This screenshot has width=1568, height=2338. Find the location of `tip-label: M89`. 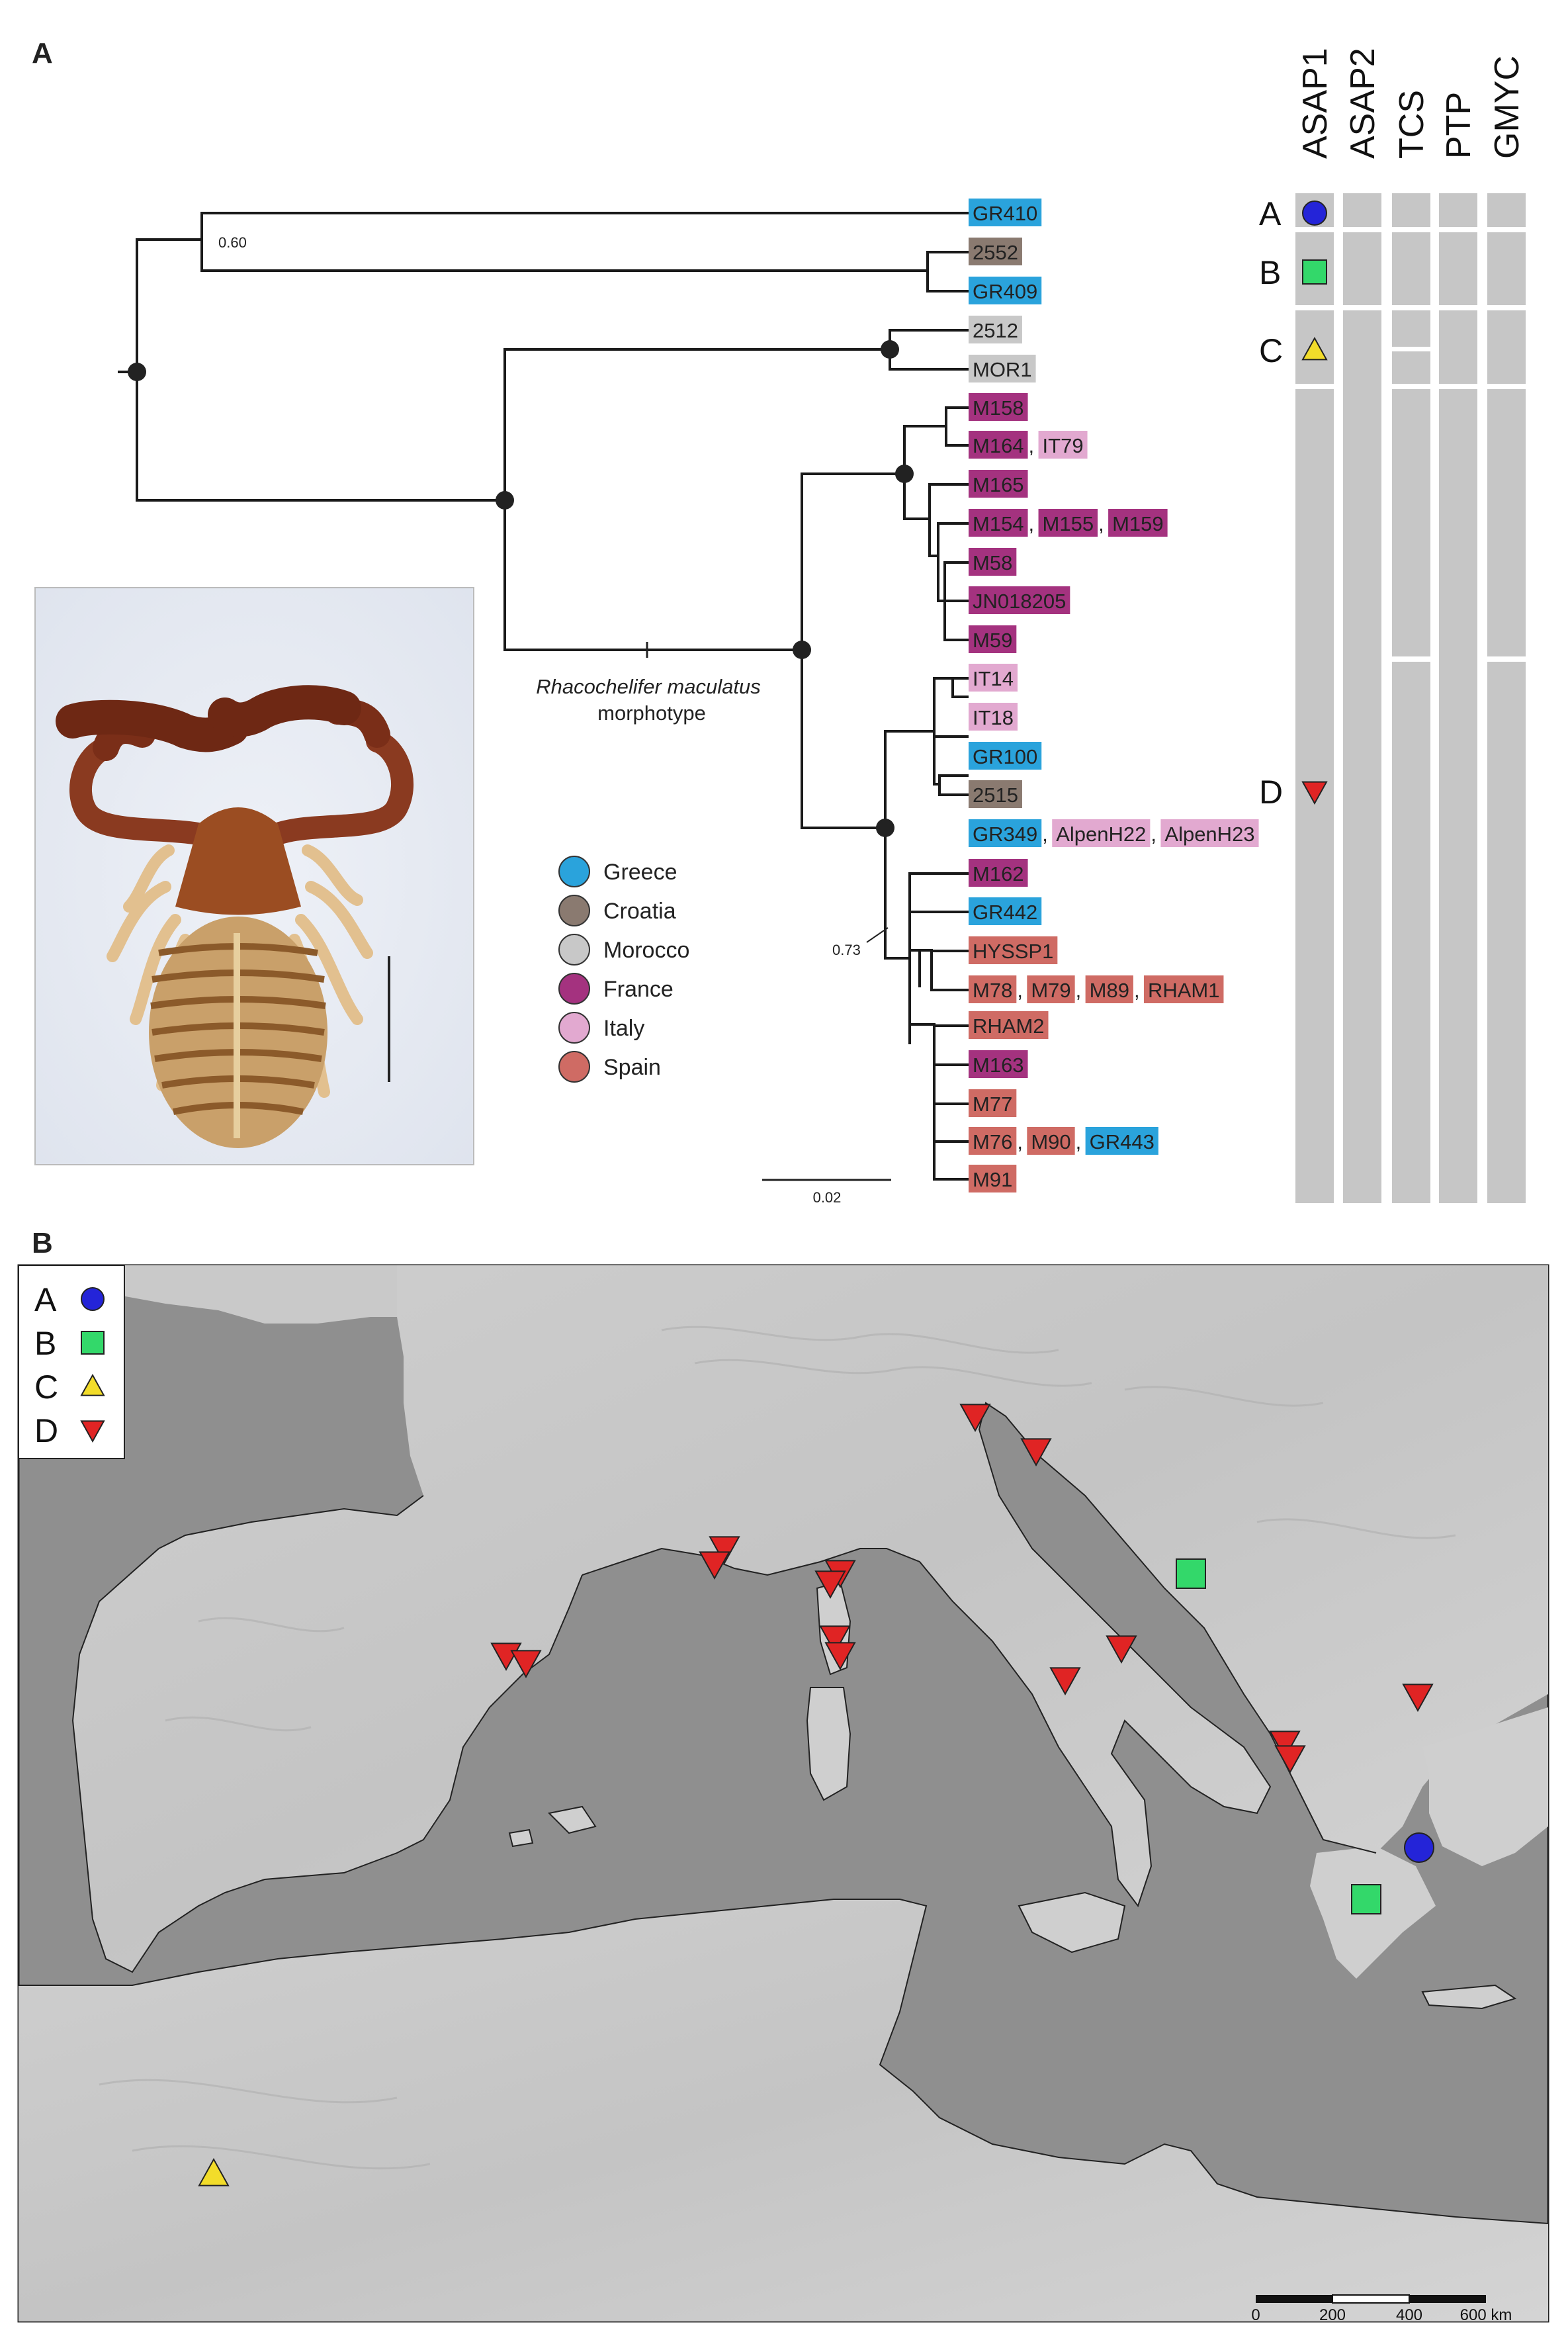

tip-label: M89 is located at coordinates (1109, 990).